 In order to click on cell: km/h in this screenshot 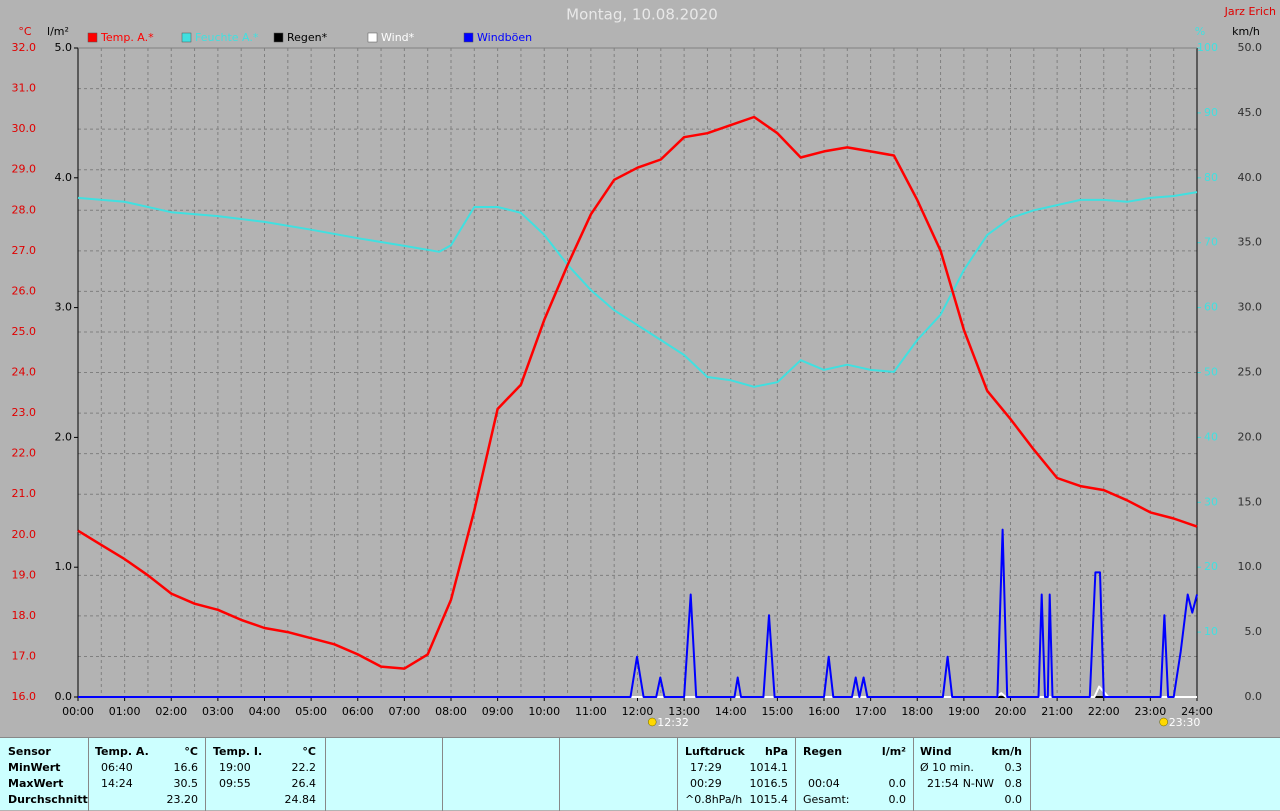, I will do `click(1006, 751)`.